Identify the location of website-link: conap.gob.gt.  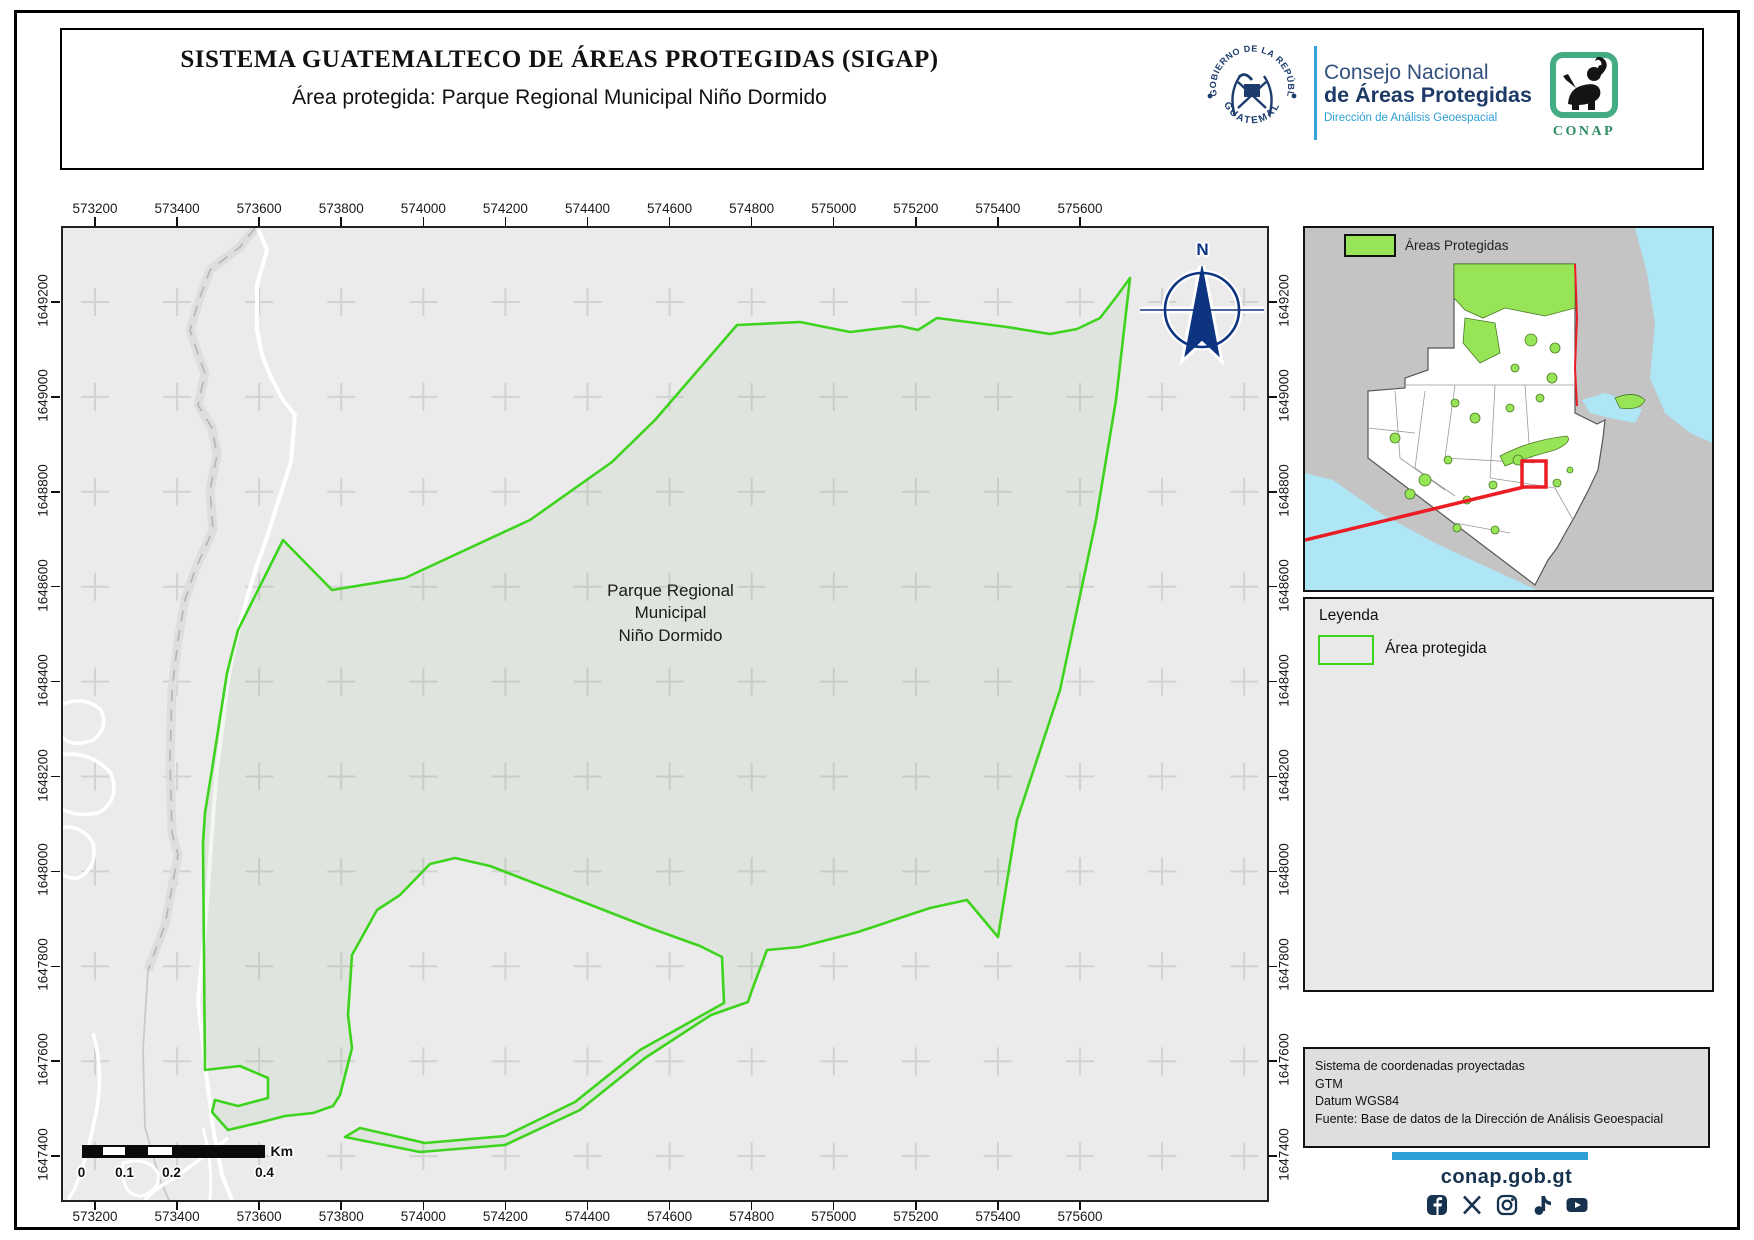
(1506, 1177).